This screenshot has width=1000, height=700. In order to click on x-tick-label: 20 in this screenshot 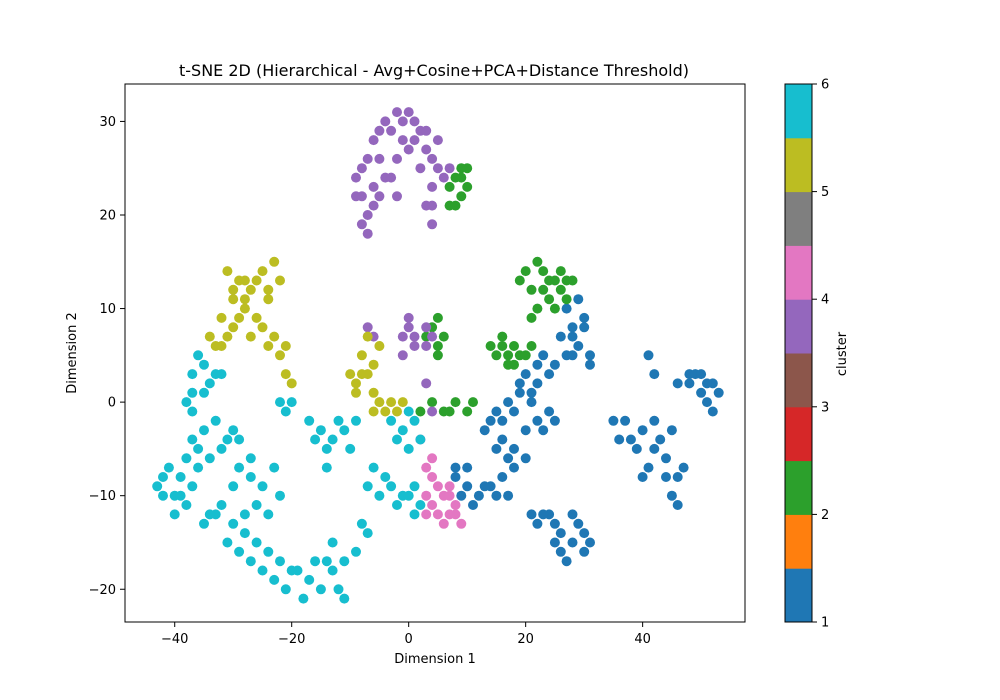, I will do `click(525, 639)`.